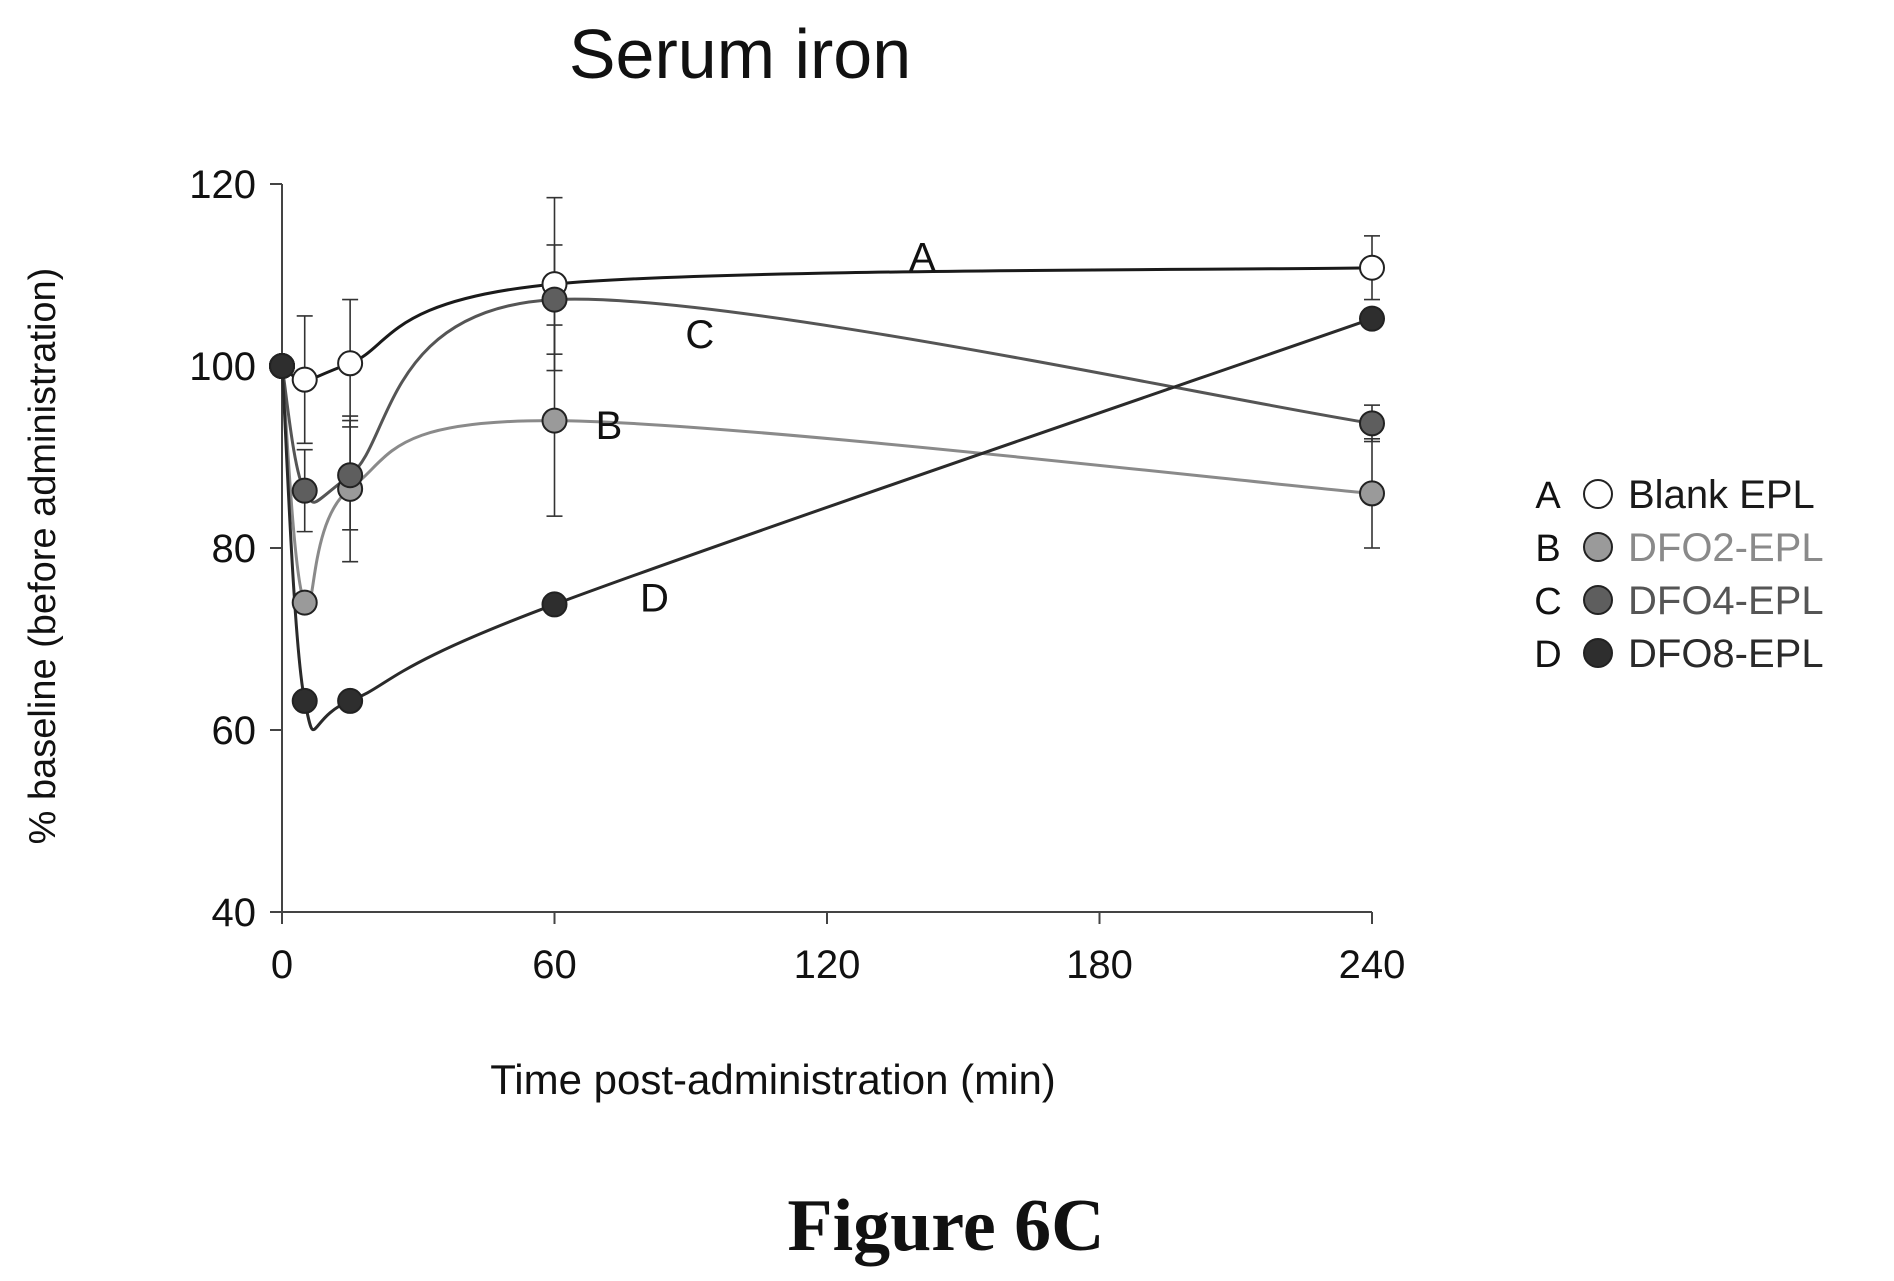 The image size is (1894, 1281). I want to click on y-tick-label: 80, so click(234, 549).